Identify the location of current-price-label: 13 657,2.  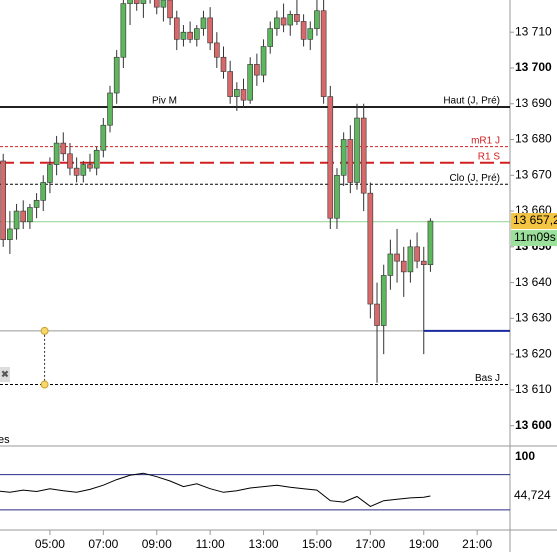
(535, 220).